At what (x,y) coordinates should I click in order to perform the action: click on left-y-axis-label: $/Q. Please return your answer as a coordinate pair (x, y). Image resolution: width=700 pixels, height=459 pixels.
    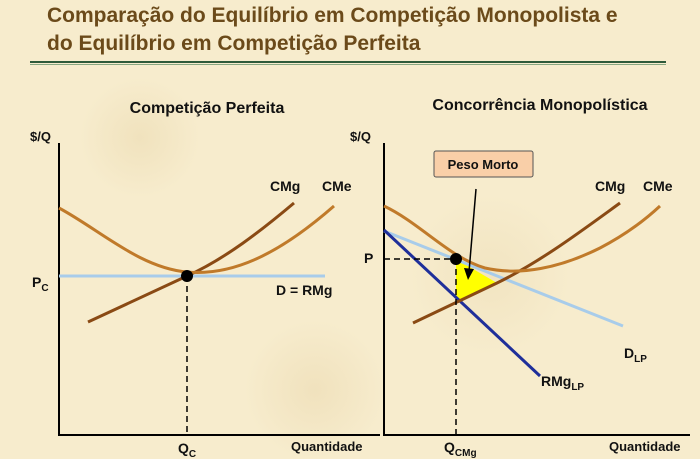
    Looking at the image, I should click on (40, 136).